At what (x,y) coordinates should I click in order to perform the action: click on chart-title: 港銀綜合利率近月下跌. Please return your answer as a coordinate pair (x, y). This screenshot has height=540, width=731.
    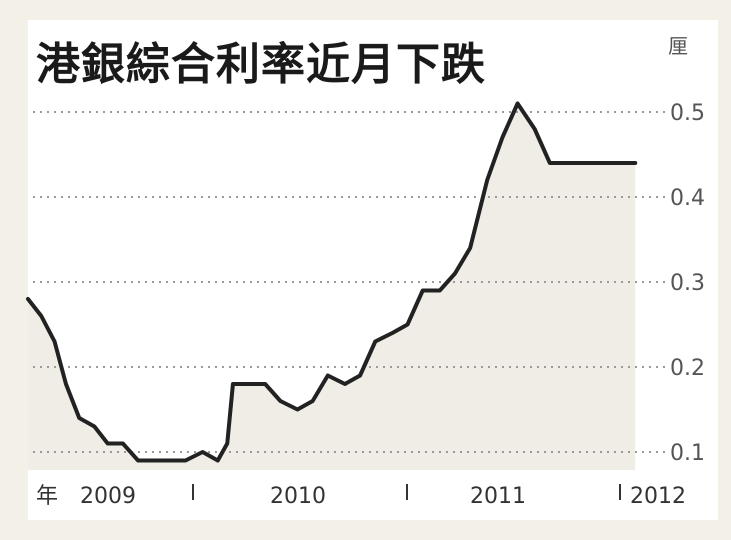
    Looking at the image, I should click on (261, 64).